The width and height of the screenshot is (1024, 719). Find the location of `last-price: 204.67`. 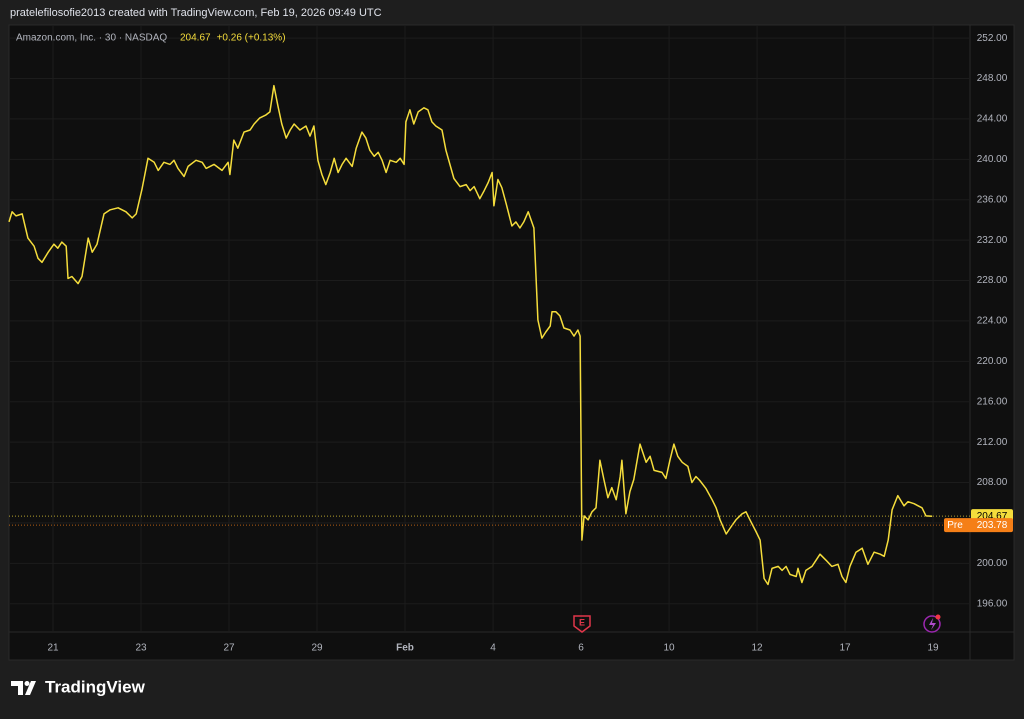

last-price: 204.67 is located at coordinates (195, 38).